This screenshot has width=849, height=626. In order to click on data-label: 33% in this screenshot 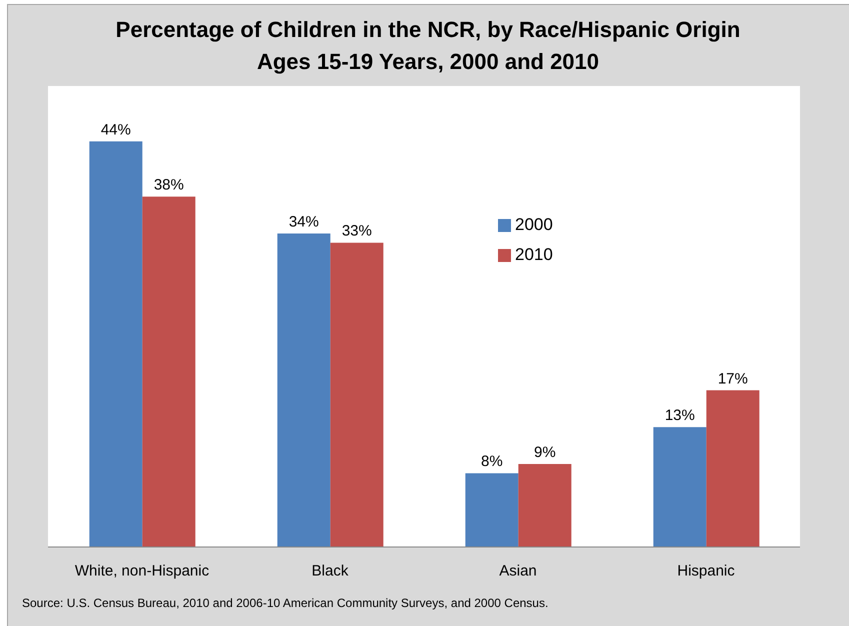, I will do `click(357, 231)`.